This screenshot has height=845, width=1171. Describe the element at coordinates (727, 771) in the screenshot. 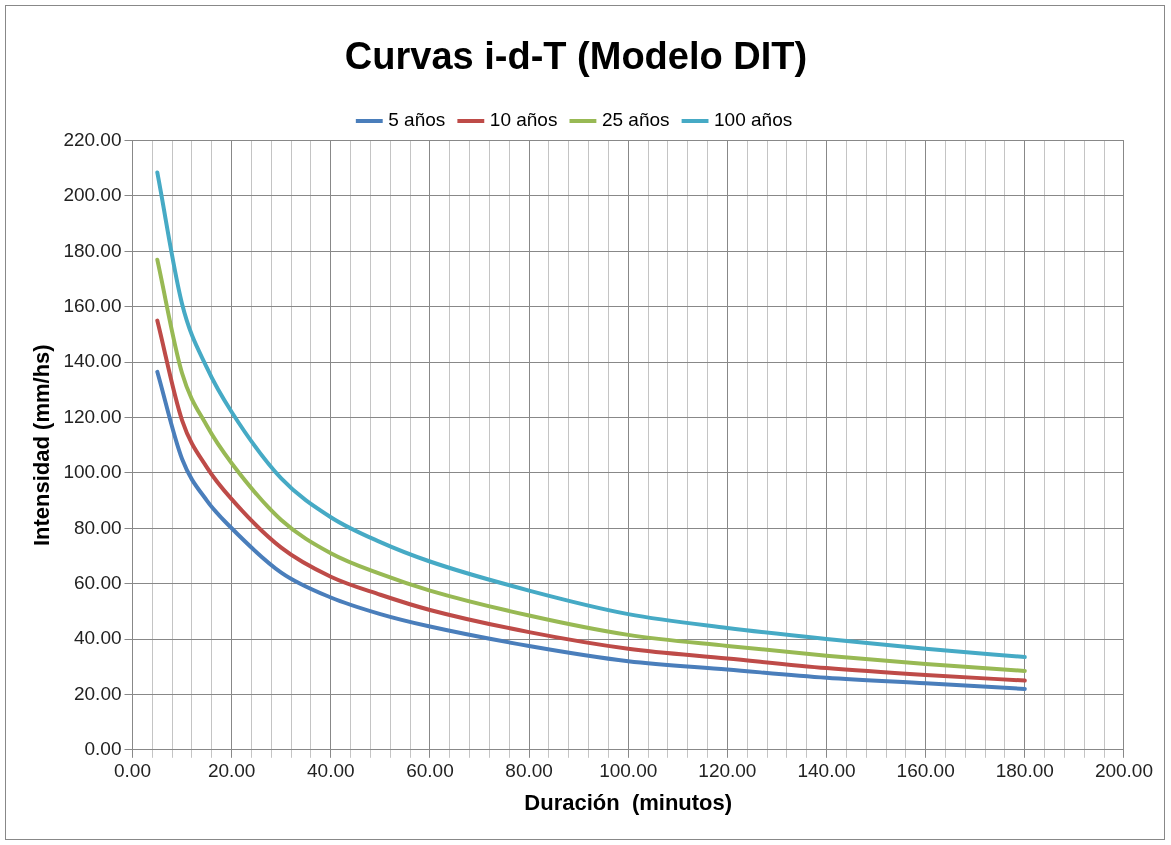

I see `x-tick-label: 120.00` at that location.